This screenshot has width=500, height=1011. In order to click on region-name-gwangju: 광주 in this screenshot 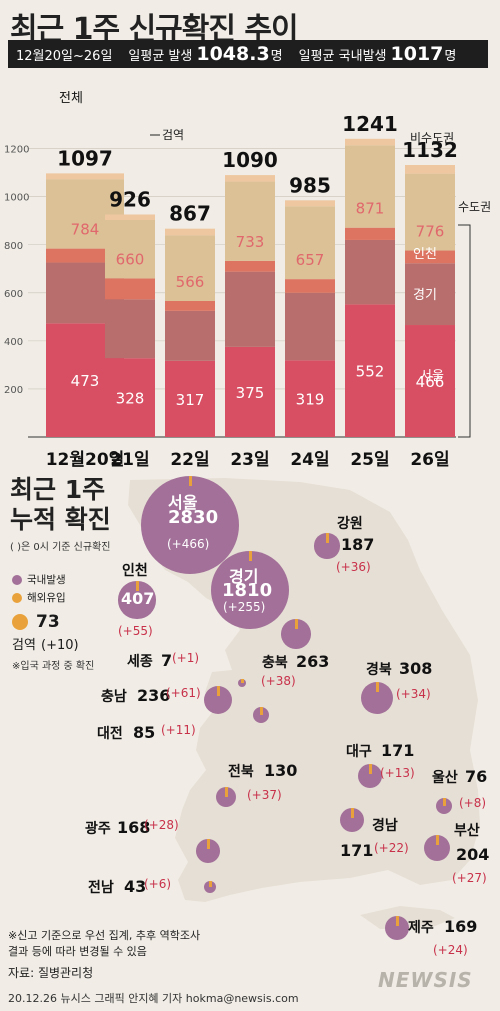, I will do `click(98, 829)`.